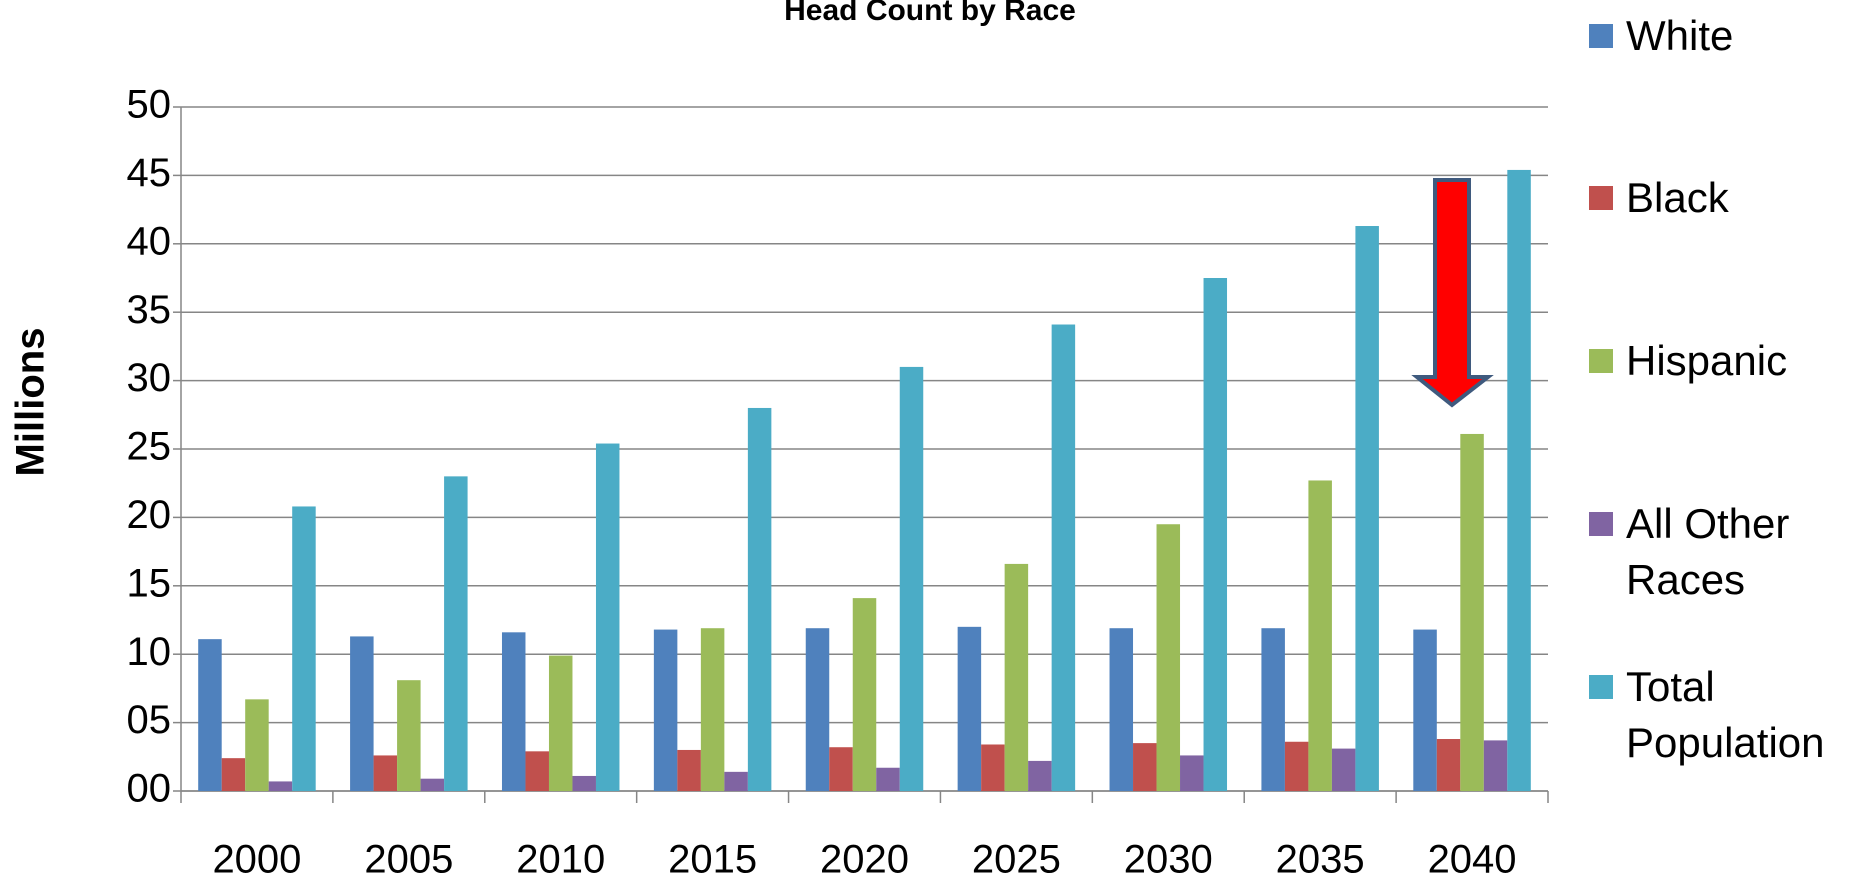  What do you see at coordinates (1320, 860) in the screenshot?
I see `x-tick-label: 2035` at bounding box center [1320, 860].